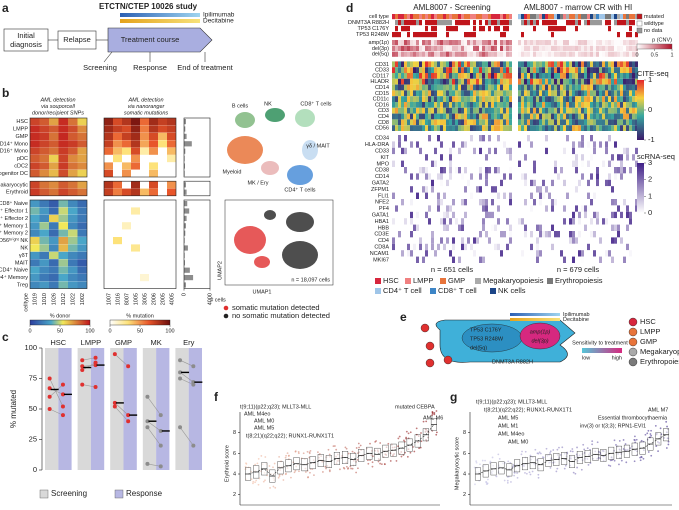 The image size is (679, 510). Describe the element at coordinates (189, 278) in the screenshot. I see `cell-count-bar` at that location.